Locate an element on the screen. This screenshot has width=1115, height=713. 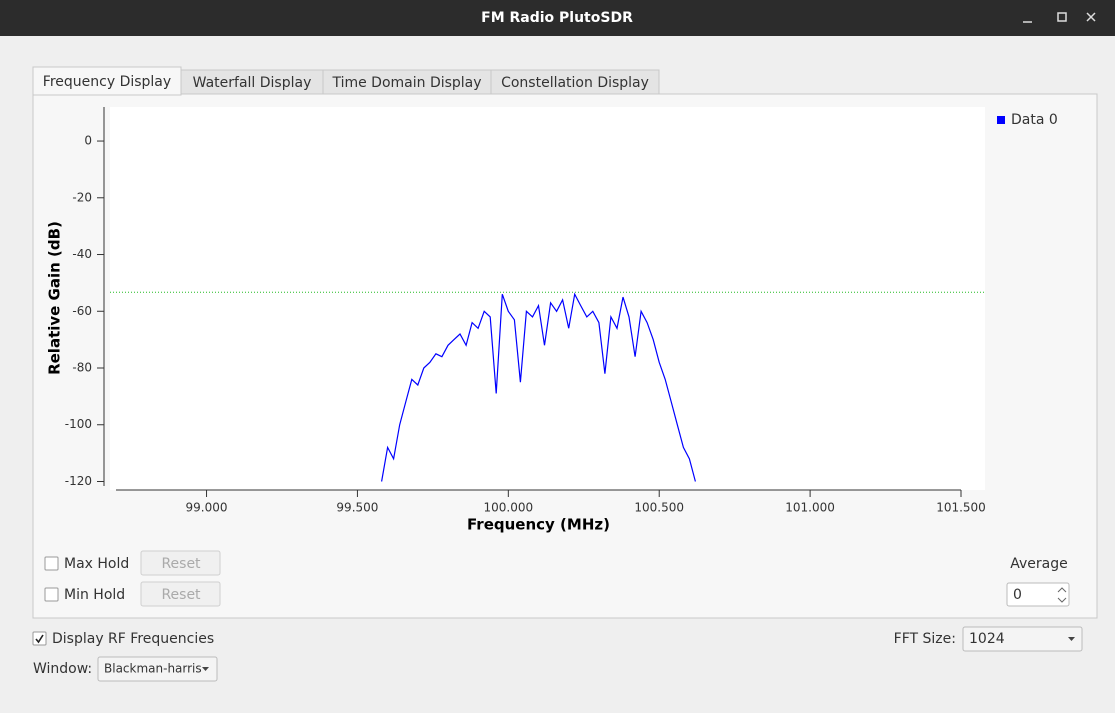
close-button is located at coordinates (1091, 17).